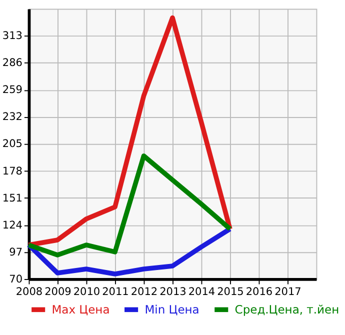 The height and width of the screenshot is (335, 345). Describe the element at coordinates (12, 63) in the screenshot. I see `y-tick-label: 286` at that location.